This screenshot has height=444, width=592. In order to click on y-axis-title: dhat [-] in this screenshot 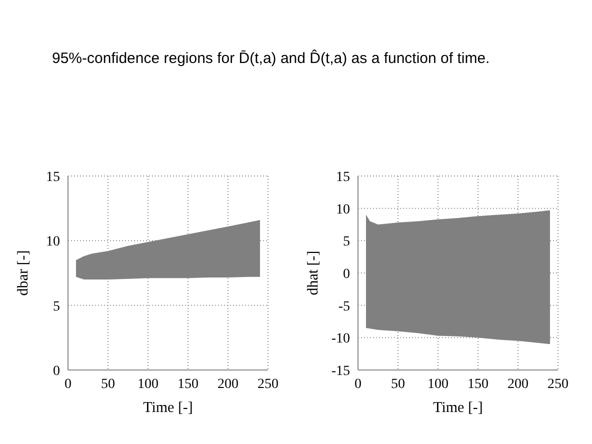, I will do `click(313, 273)`.